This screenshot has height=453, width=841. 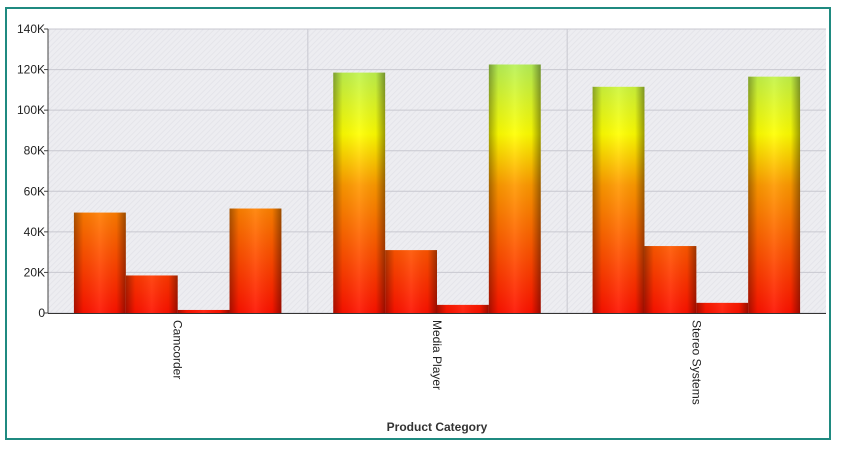 I want to click on y-tick-label: 140K, so click(x=31, y=29).